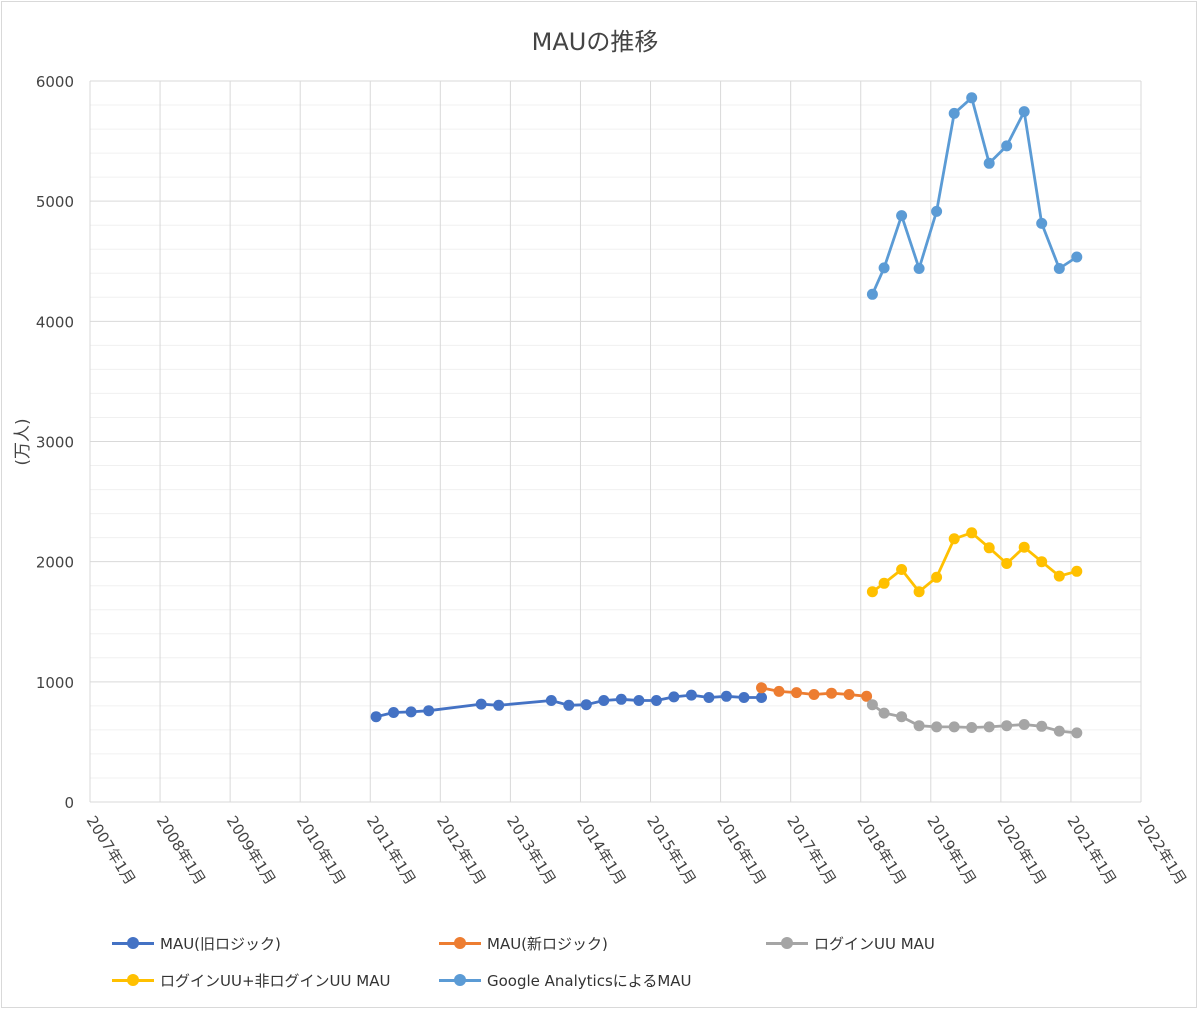 This screenshot has width=1200, height=1011. I want to click on legend-item-mau-old: MAU(旧ロジック), so click(195, 943).